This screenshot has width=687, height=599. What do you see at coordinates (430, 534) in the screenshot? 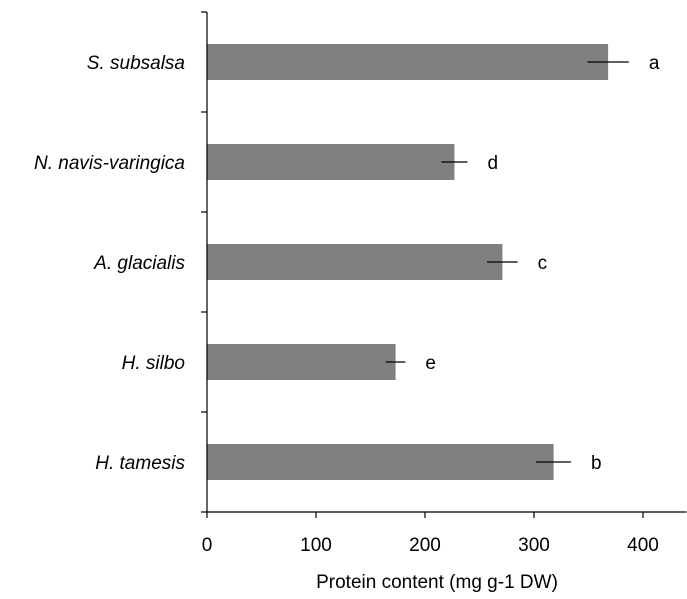
I see `x-ticks-group: 0 100 200 300 400` at bounding box center [430, 534].